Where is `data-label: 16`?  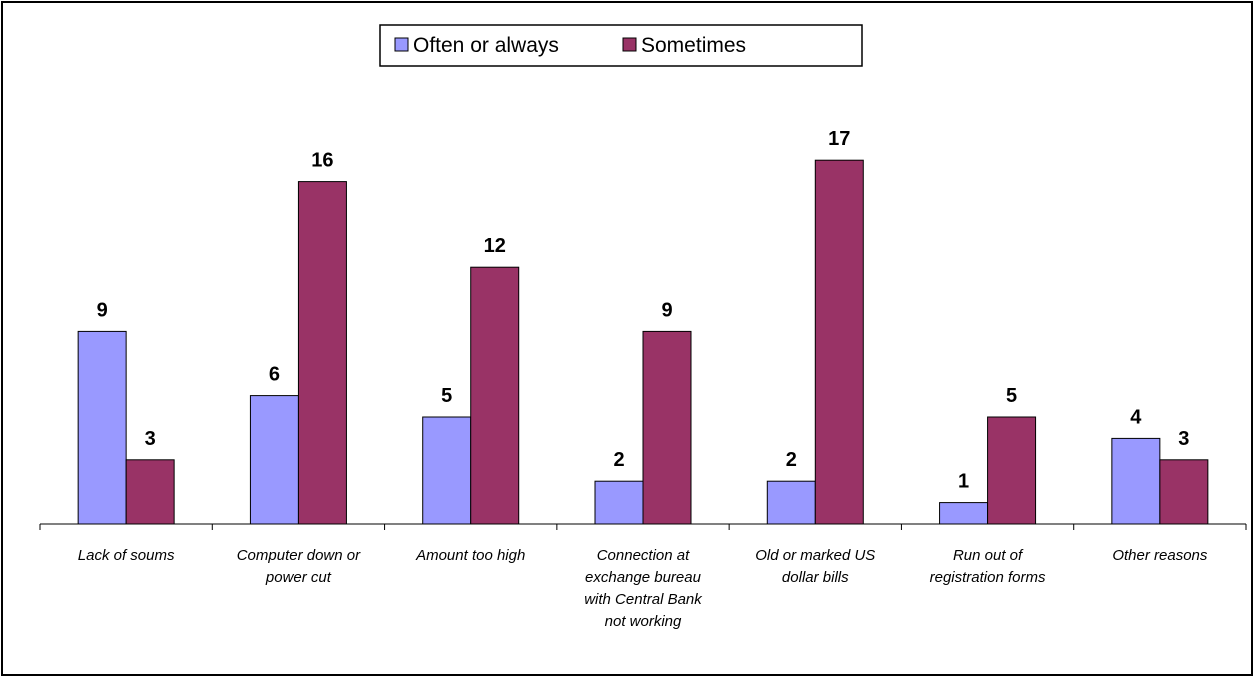 data-label: 16 is located at coordinates (322, 161).